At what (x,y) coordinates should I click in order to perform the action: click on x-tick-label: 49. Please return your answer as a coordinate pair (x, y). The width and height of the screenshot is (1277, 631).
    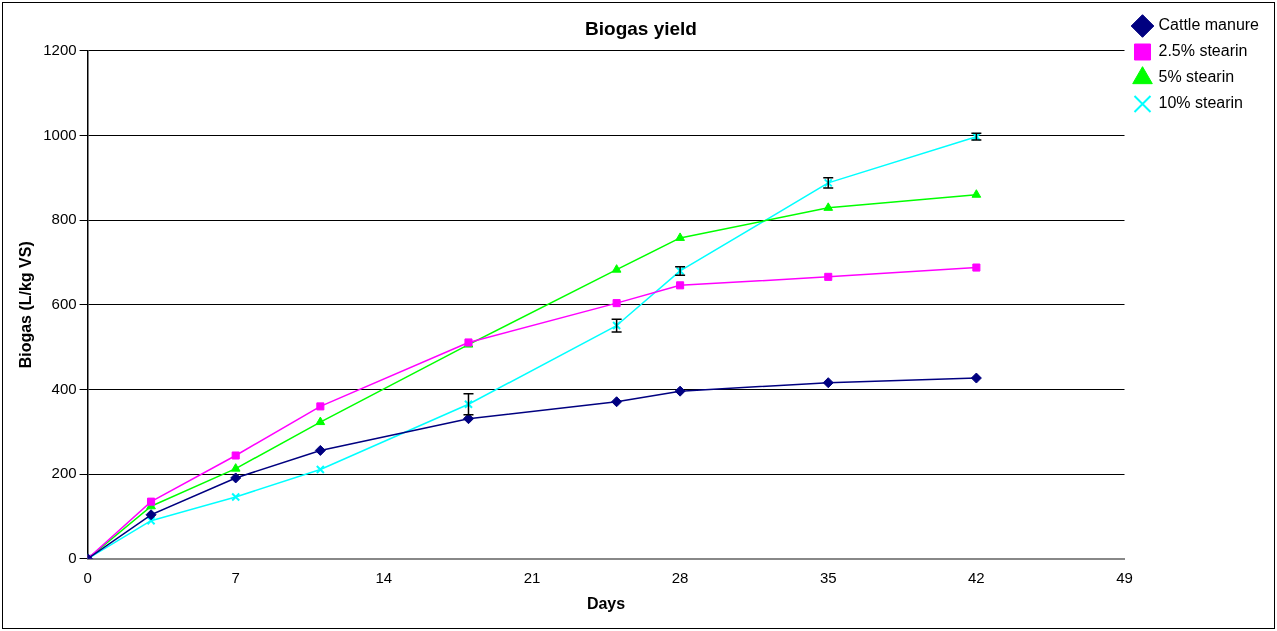
    Looking at the image, I should click on (1124, 577).